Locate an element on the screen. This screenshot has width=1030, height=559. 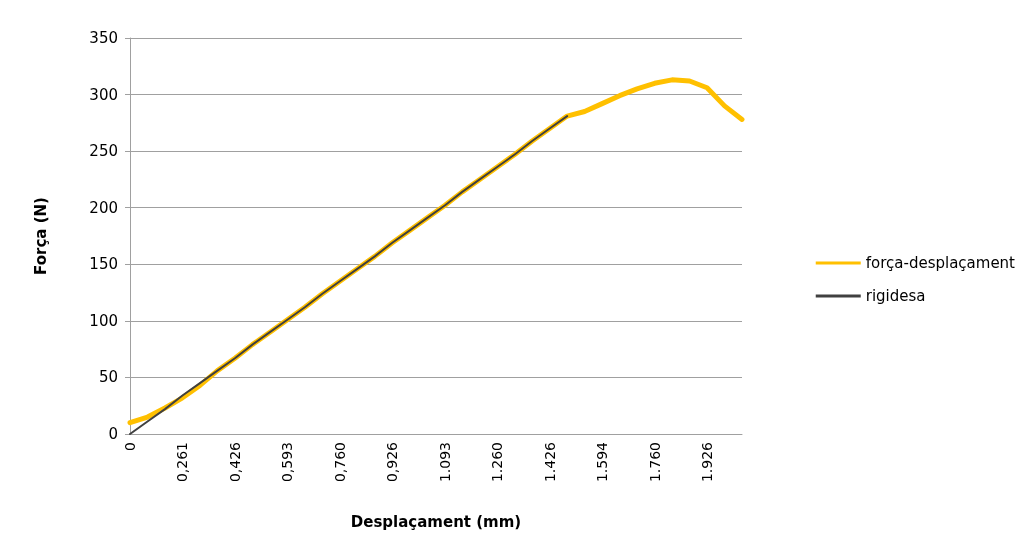
x-tick-label: 1.426 is located at coordinates (549, 462).